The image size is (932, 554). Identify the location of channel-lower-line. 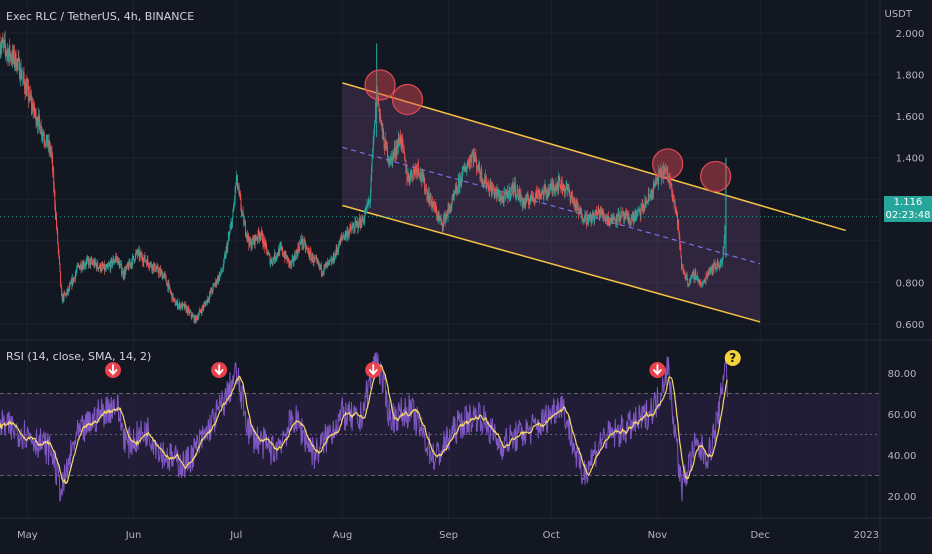
(551, 263).